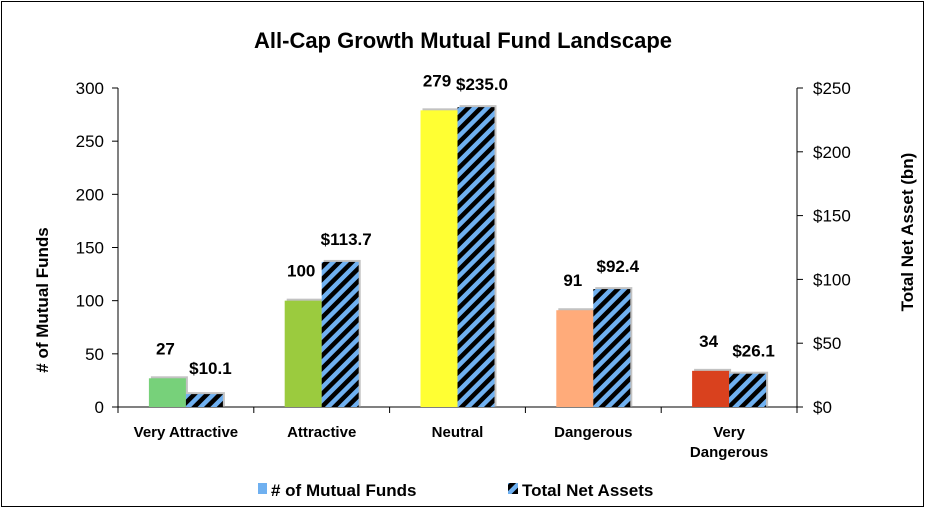 The height and width of the screenshot is (510, 927). I want to click on y-left-tick-label: 250, so click(90, 141).